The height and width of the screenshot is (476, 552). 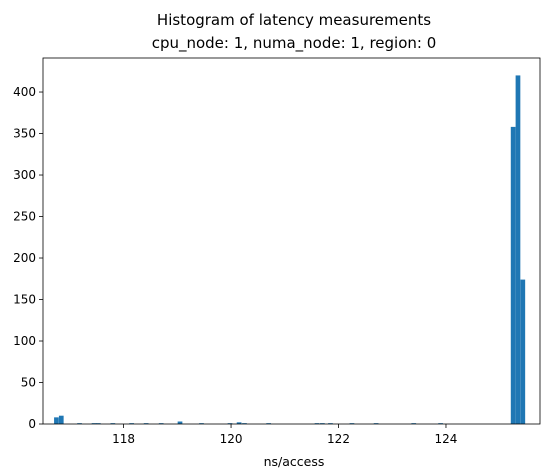 I want to click on y-axis: 0 50 100 150 200 250 300 350 400, so click(x=28, y=258).